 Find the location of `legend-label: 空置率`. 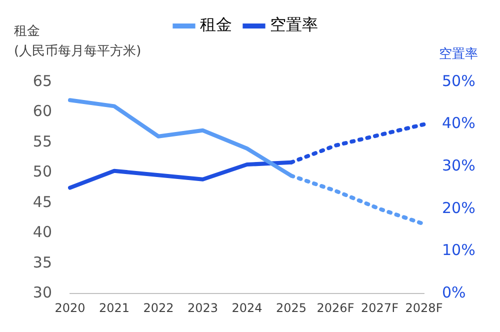

legend-label: 空置率 is located at coordinates (294, 24).